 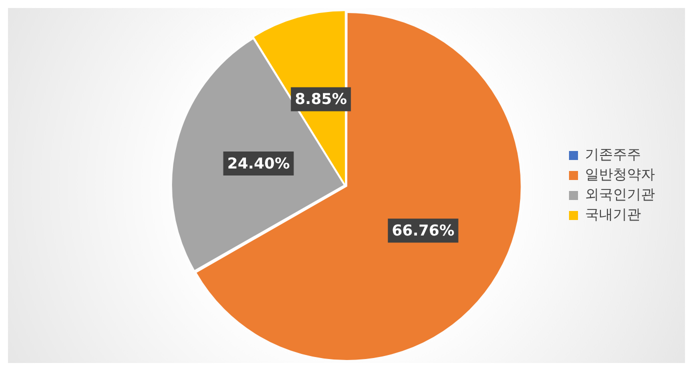 What do you see at coordinates (620, 195) in the screenshot?
I see `legend-label: 외국인기관` at bounding box center [620, 195].